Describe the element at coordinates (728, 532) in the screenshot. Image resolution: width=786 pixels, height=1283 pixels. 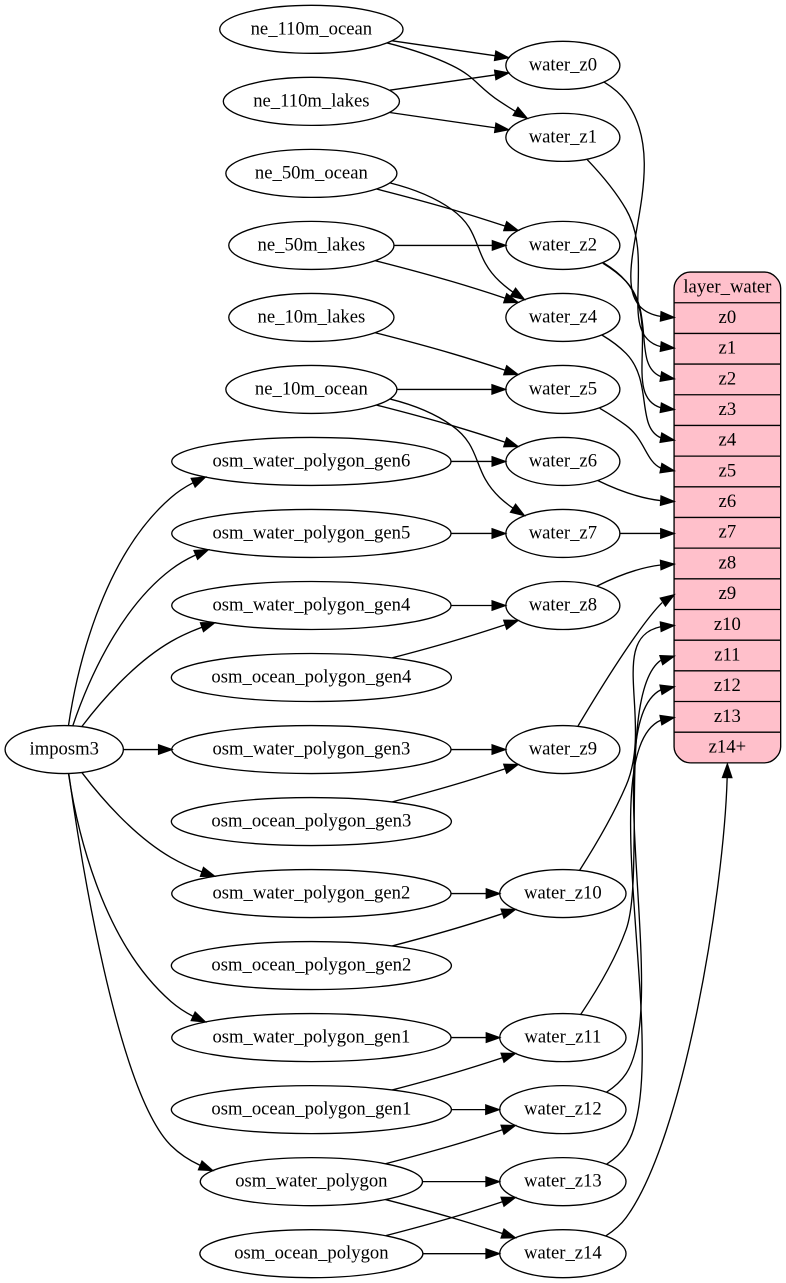
I see `svg-text: z7` at that location.